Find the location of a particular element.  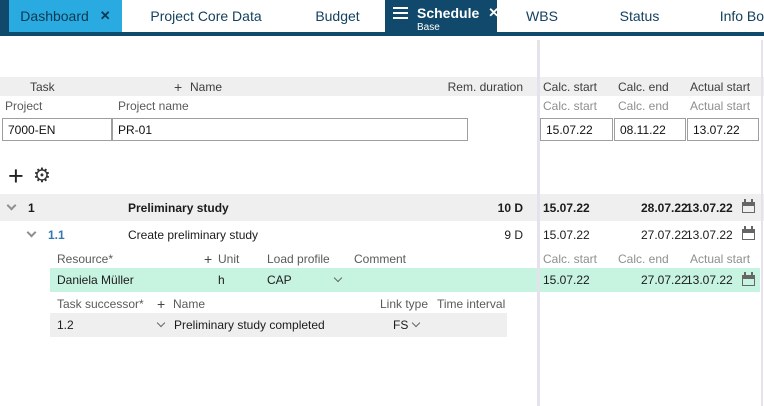

resource-calc-start: 15.07.22 is located at coordinates (566, 280).